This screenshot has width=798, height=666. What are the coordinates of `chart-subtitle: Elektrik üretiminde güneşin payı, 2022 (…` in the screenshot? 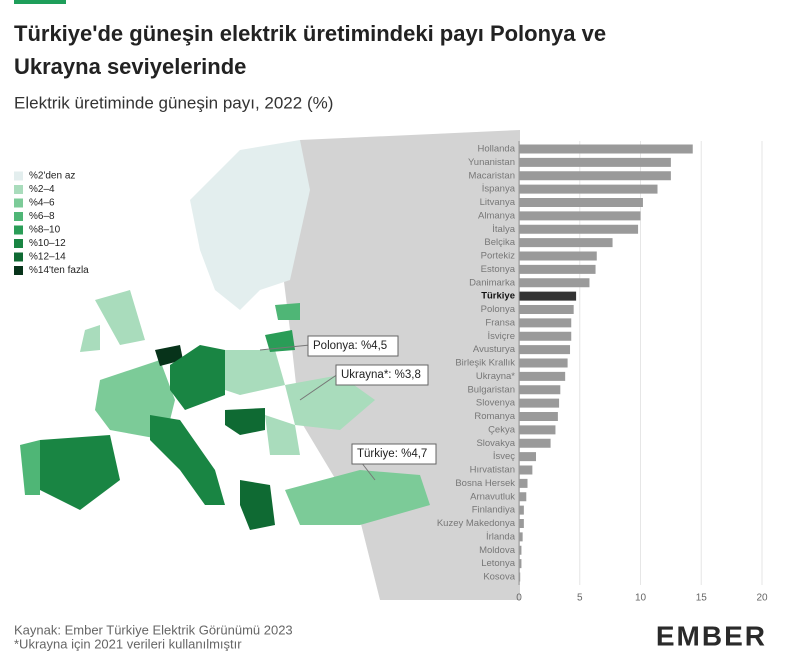 It's located at (173, 102).